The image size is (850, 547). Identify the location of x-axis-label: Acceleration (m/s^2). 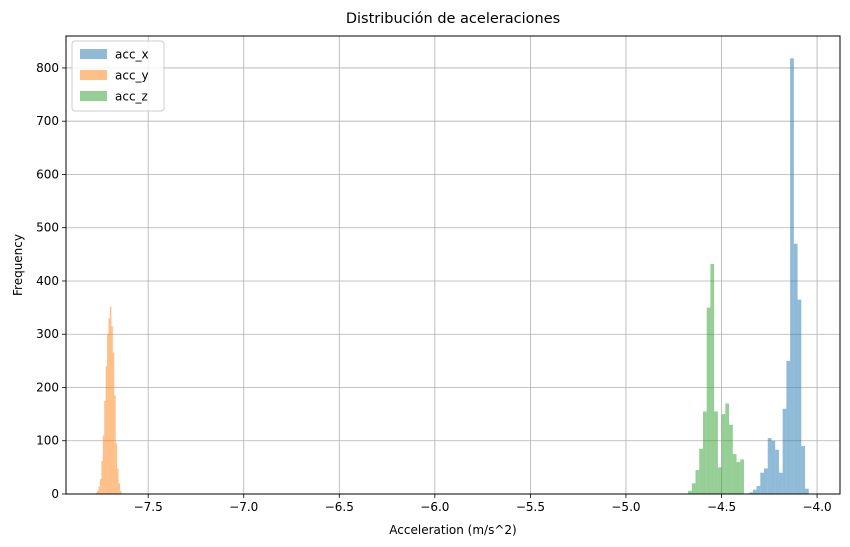
(452, 530).